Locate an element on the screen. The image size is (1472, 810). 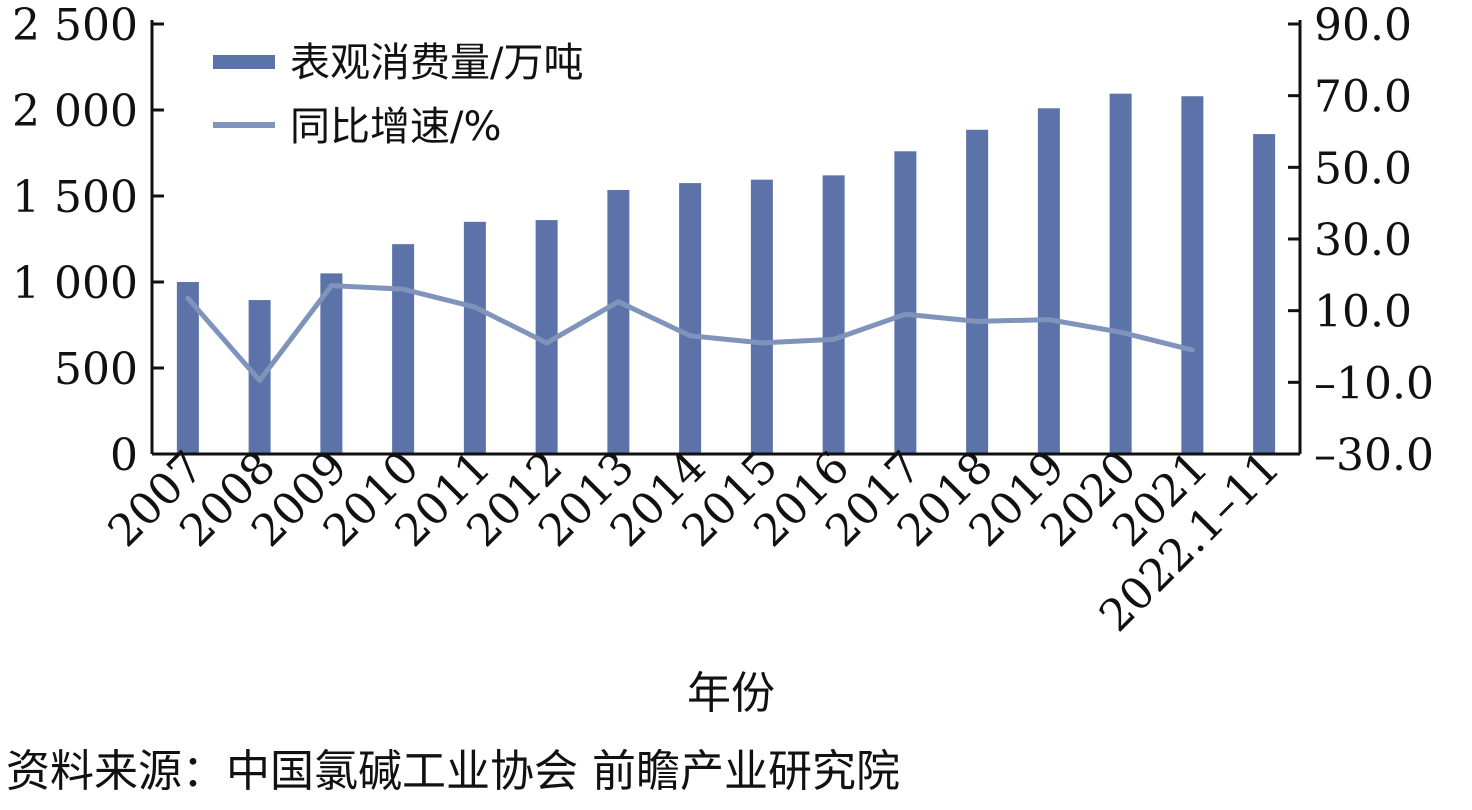
bar-2017 is located at coordinates (905, 302).